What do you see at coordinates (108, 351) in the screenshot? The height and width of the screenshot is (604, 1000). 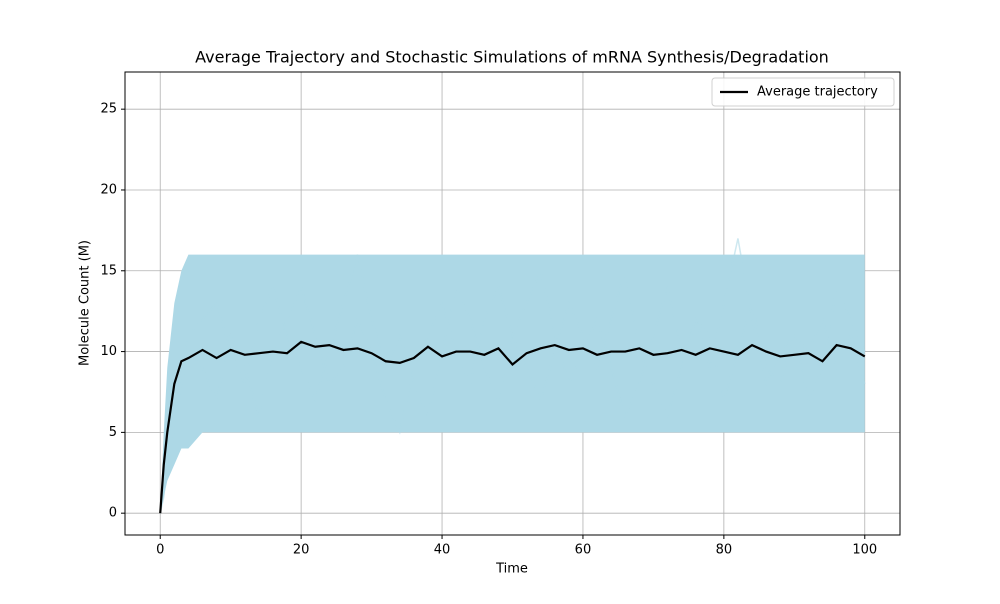 I see `y-tick-label: 10` at bounding box center [108, 351].